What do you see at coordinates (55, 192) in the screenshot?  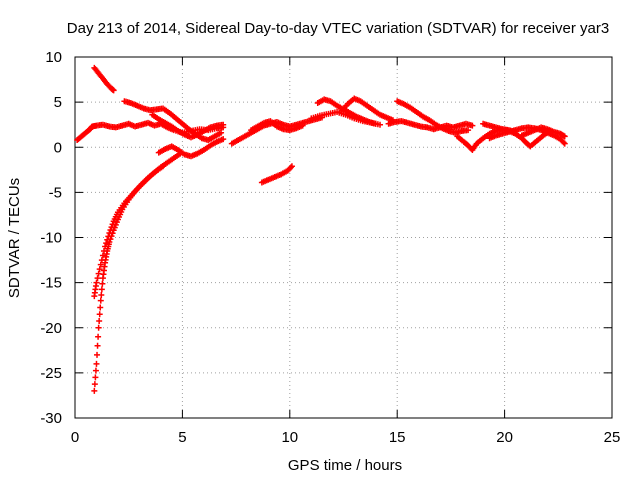 I see `y-tick-label: -5` at bounding box center [55, 192].